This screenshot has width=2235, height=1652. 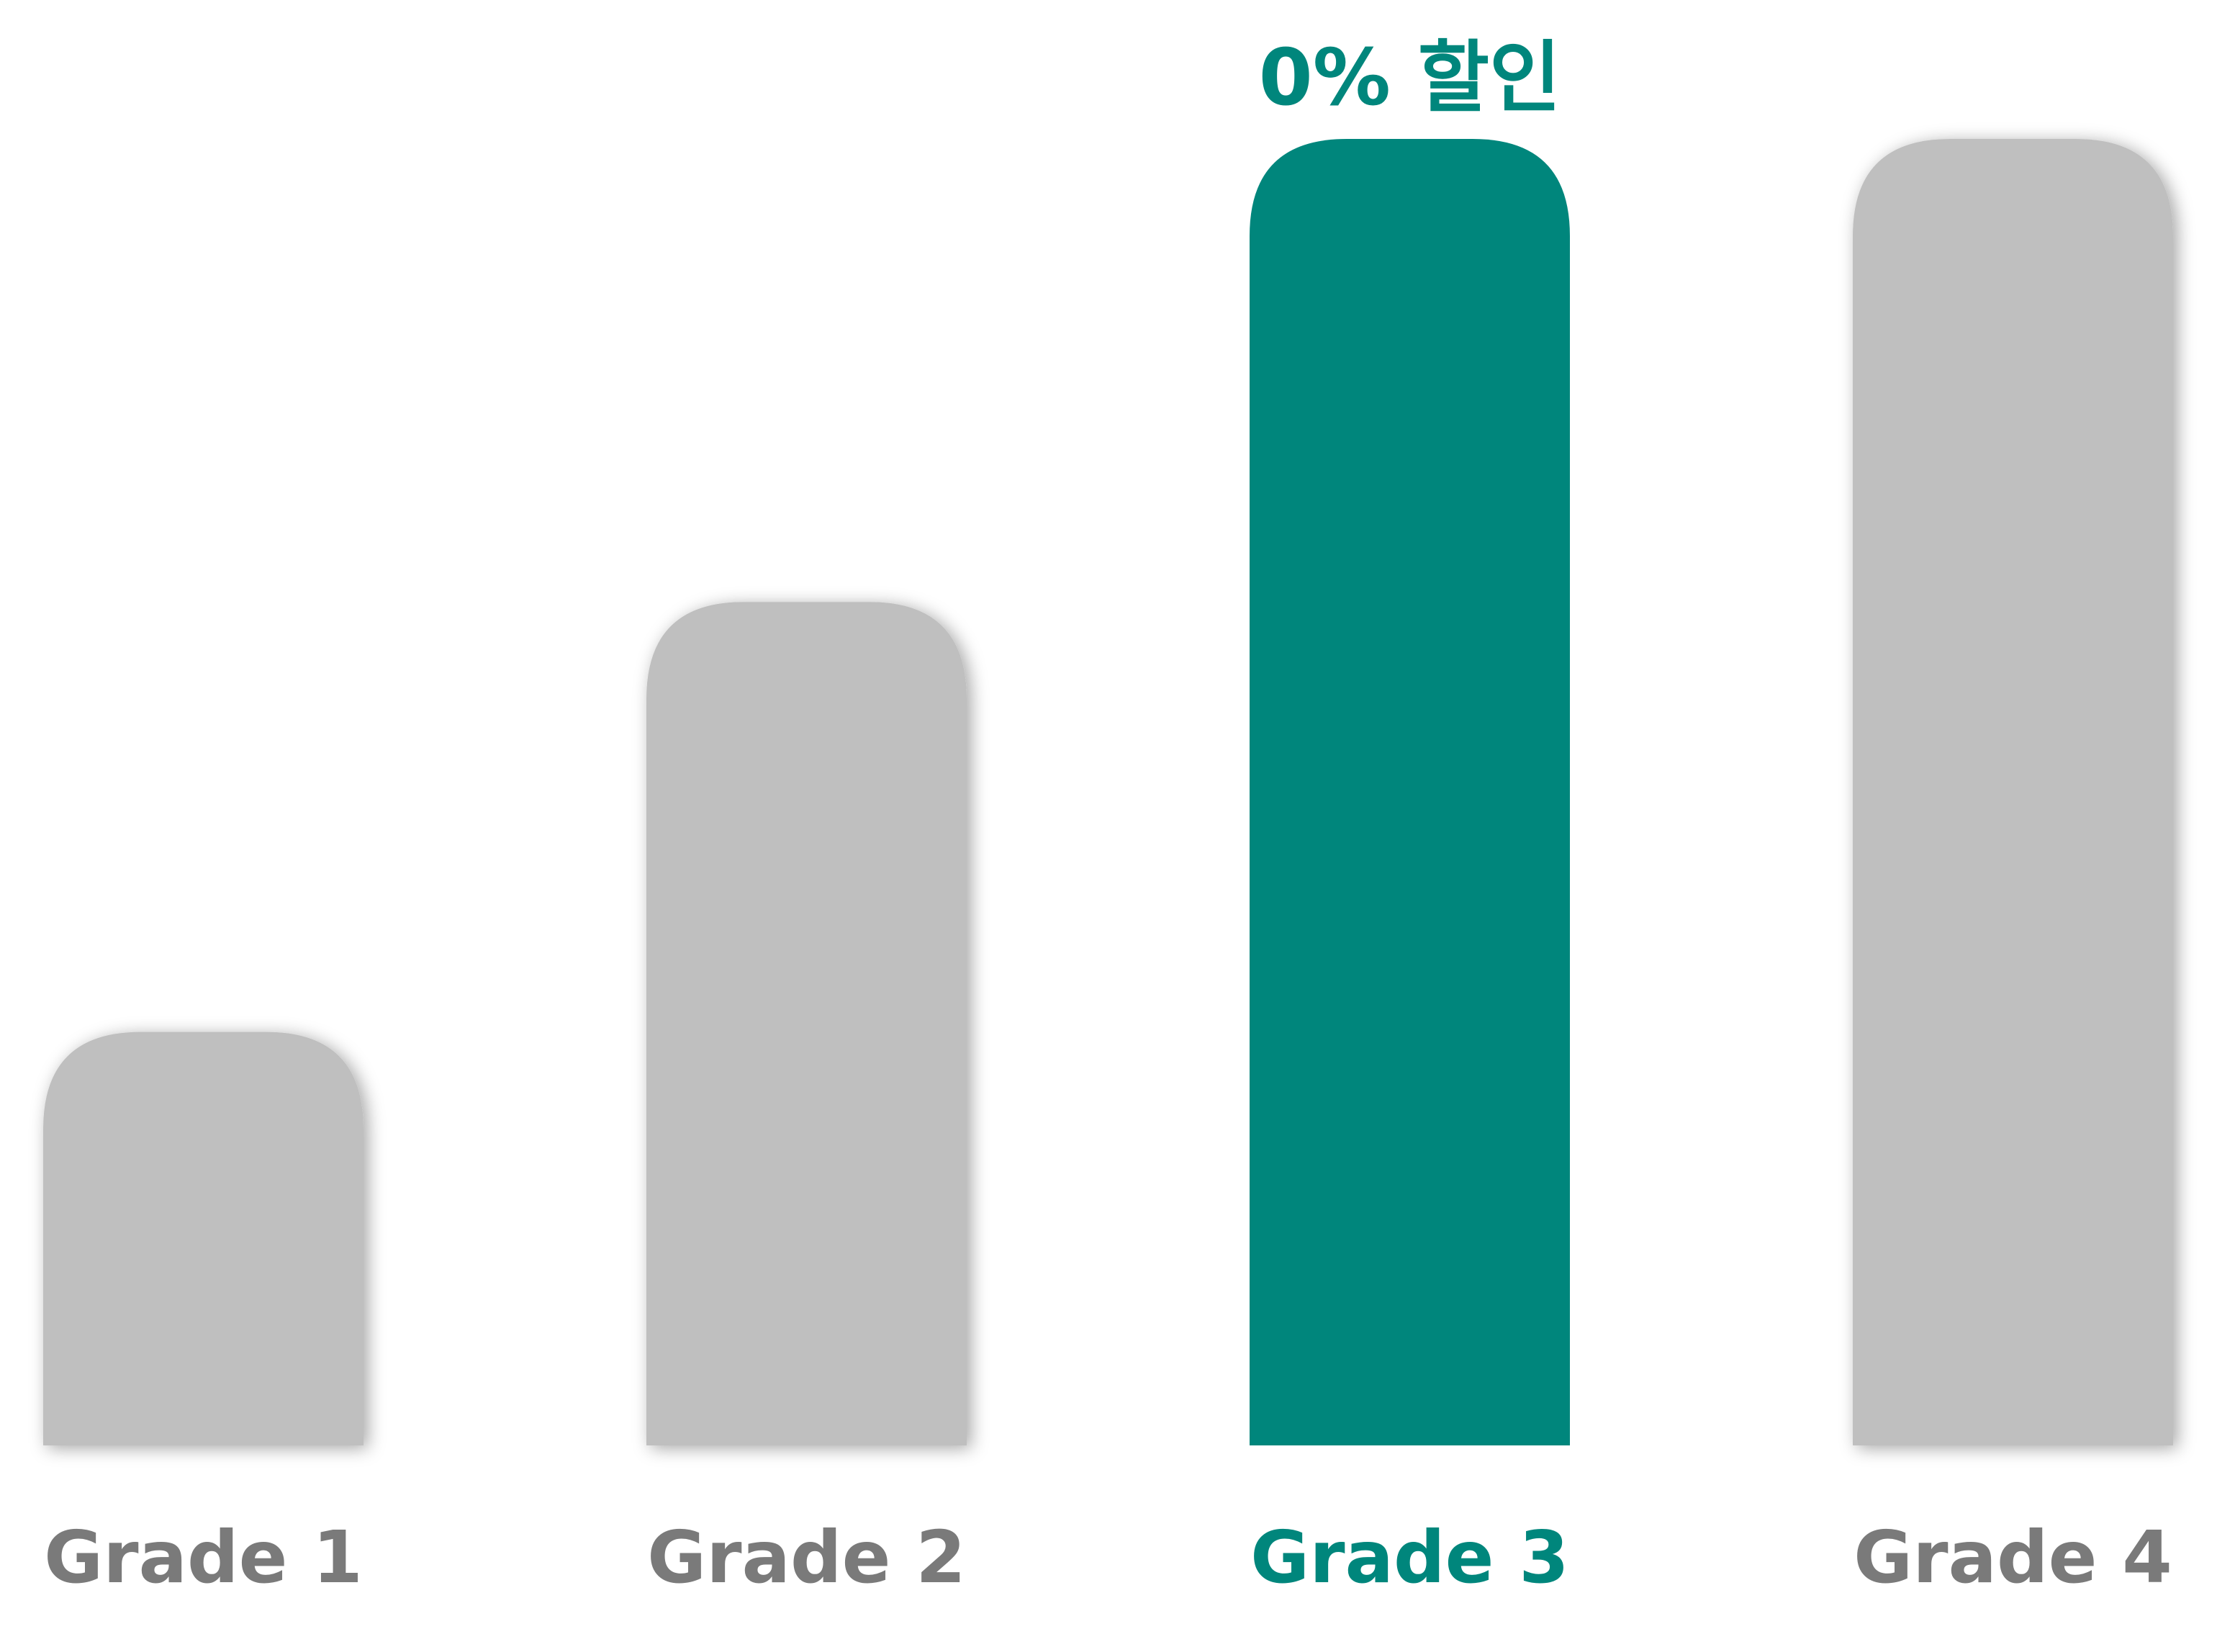 I want to click on category-label-grade-2: Grade 2, so click(x=806, y=1557).